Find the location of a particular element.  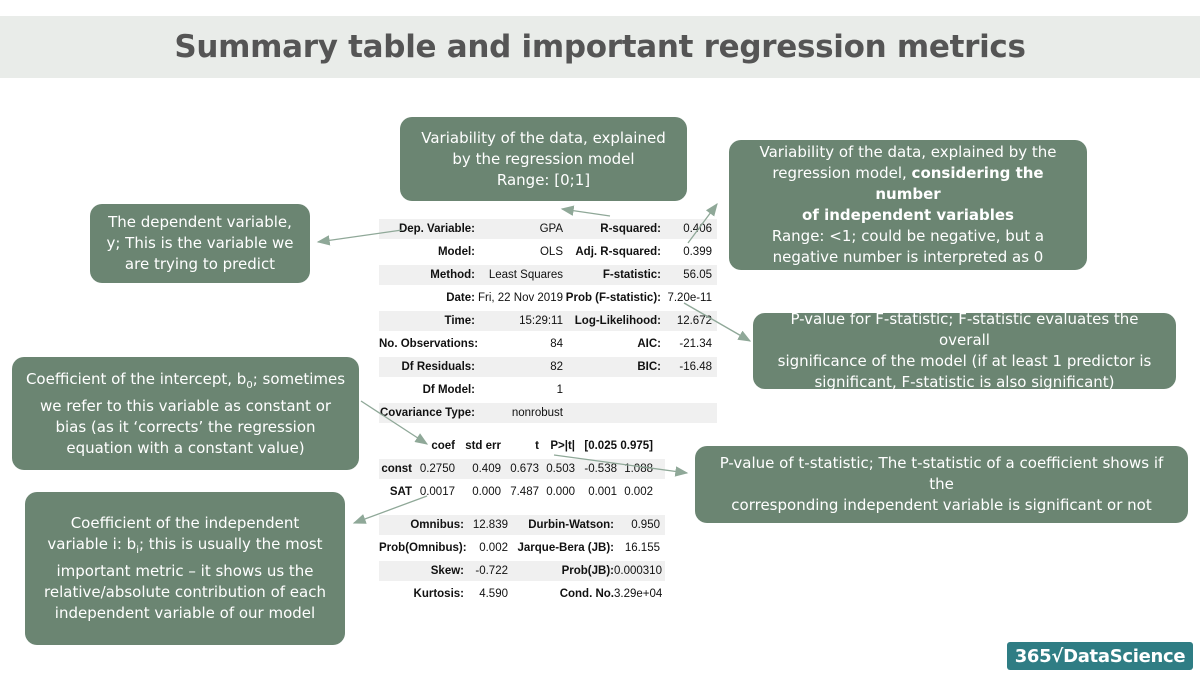

table-row: const 0.2750 0.409 0.673 0.503 -0.538 1.088 is located at coordinates (522, 469).